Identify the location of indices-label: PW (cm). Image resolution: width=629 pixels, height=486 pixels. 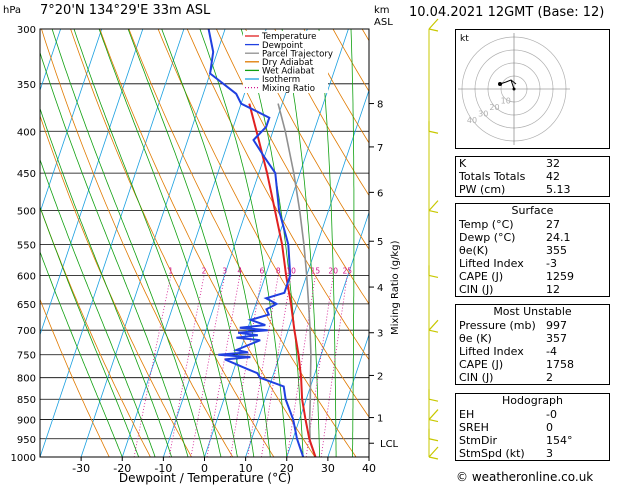
(482, 189).